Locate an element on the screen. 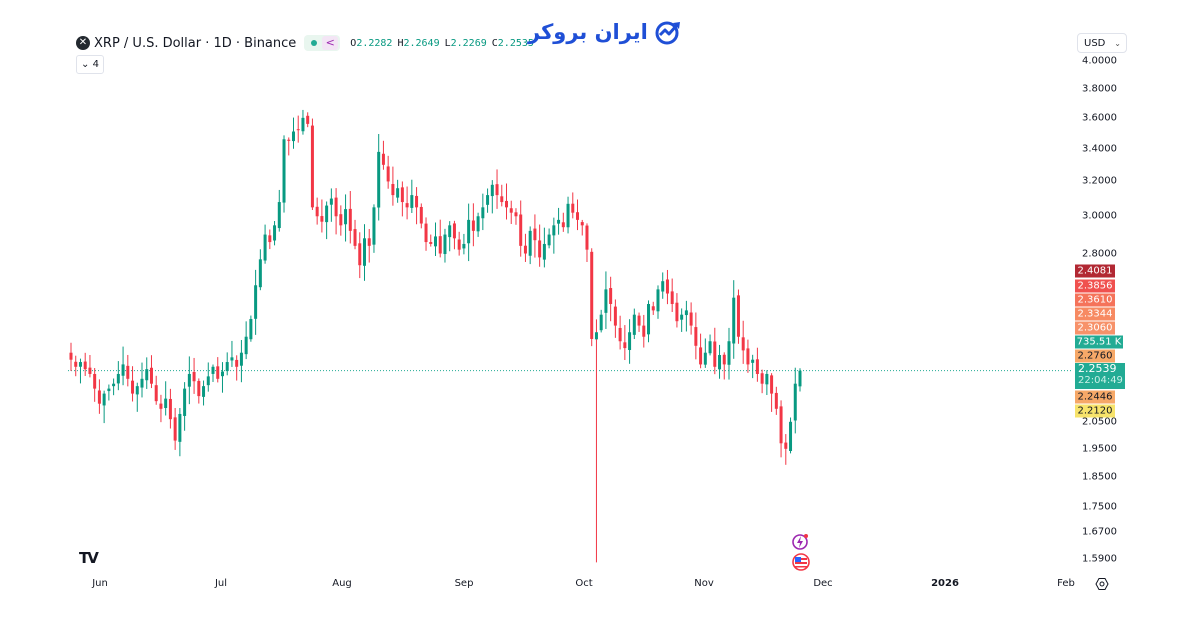 Image resolution: width=1200 pixels, height=628 pixels. time-tick: Dec is located at coordinates (823, 583).